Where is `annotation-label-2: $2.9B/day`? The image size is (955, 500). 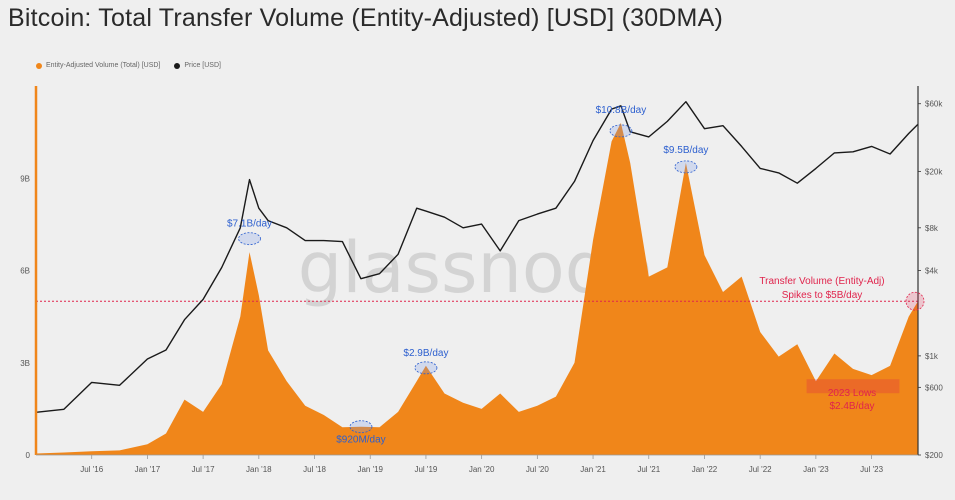
annotation-label-2: $2.9B/day is located at coordinates (425, 353).